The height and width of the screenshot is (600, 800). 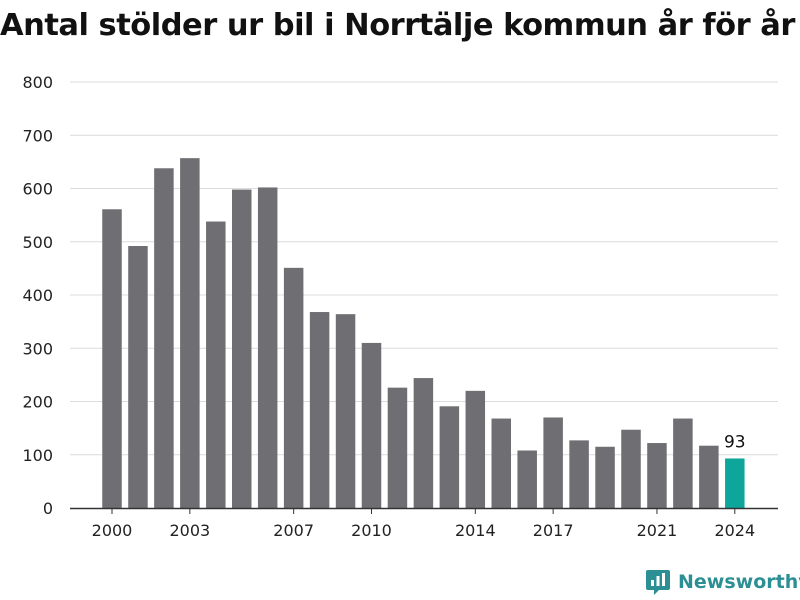 What do you see at coordinates (37, 82) in the screenshot?
I see `y-tick-label: 800` at bounding box center [37, 82].